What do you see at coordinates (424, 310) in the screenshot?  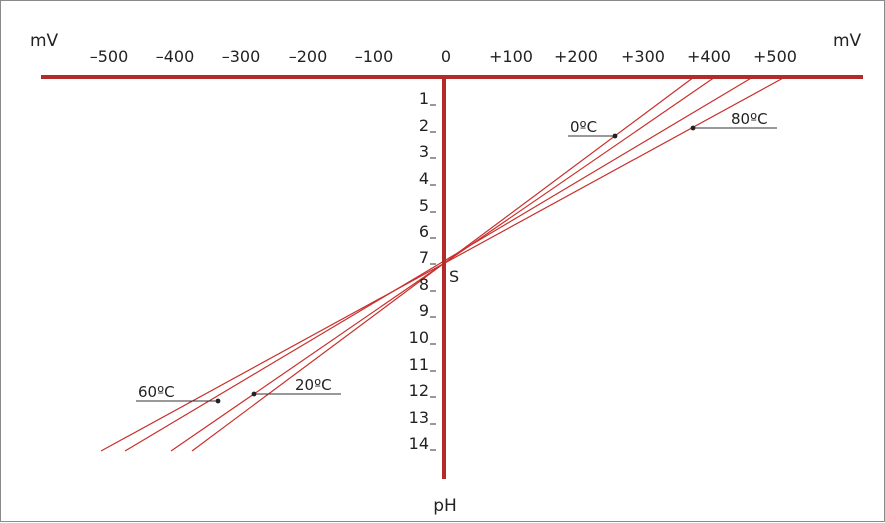 I see `ph-tick-9: 9` at bounding box center [424, 310].